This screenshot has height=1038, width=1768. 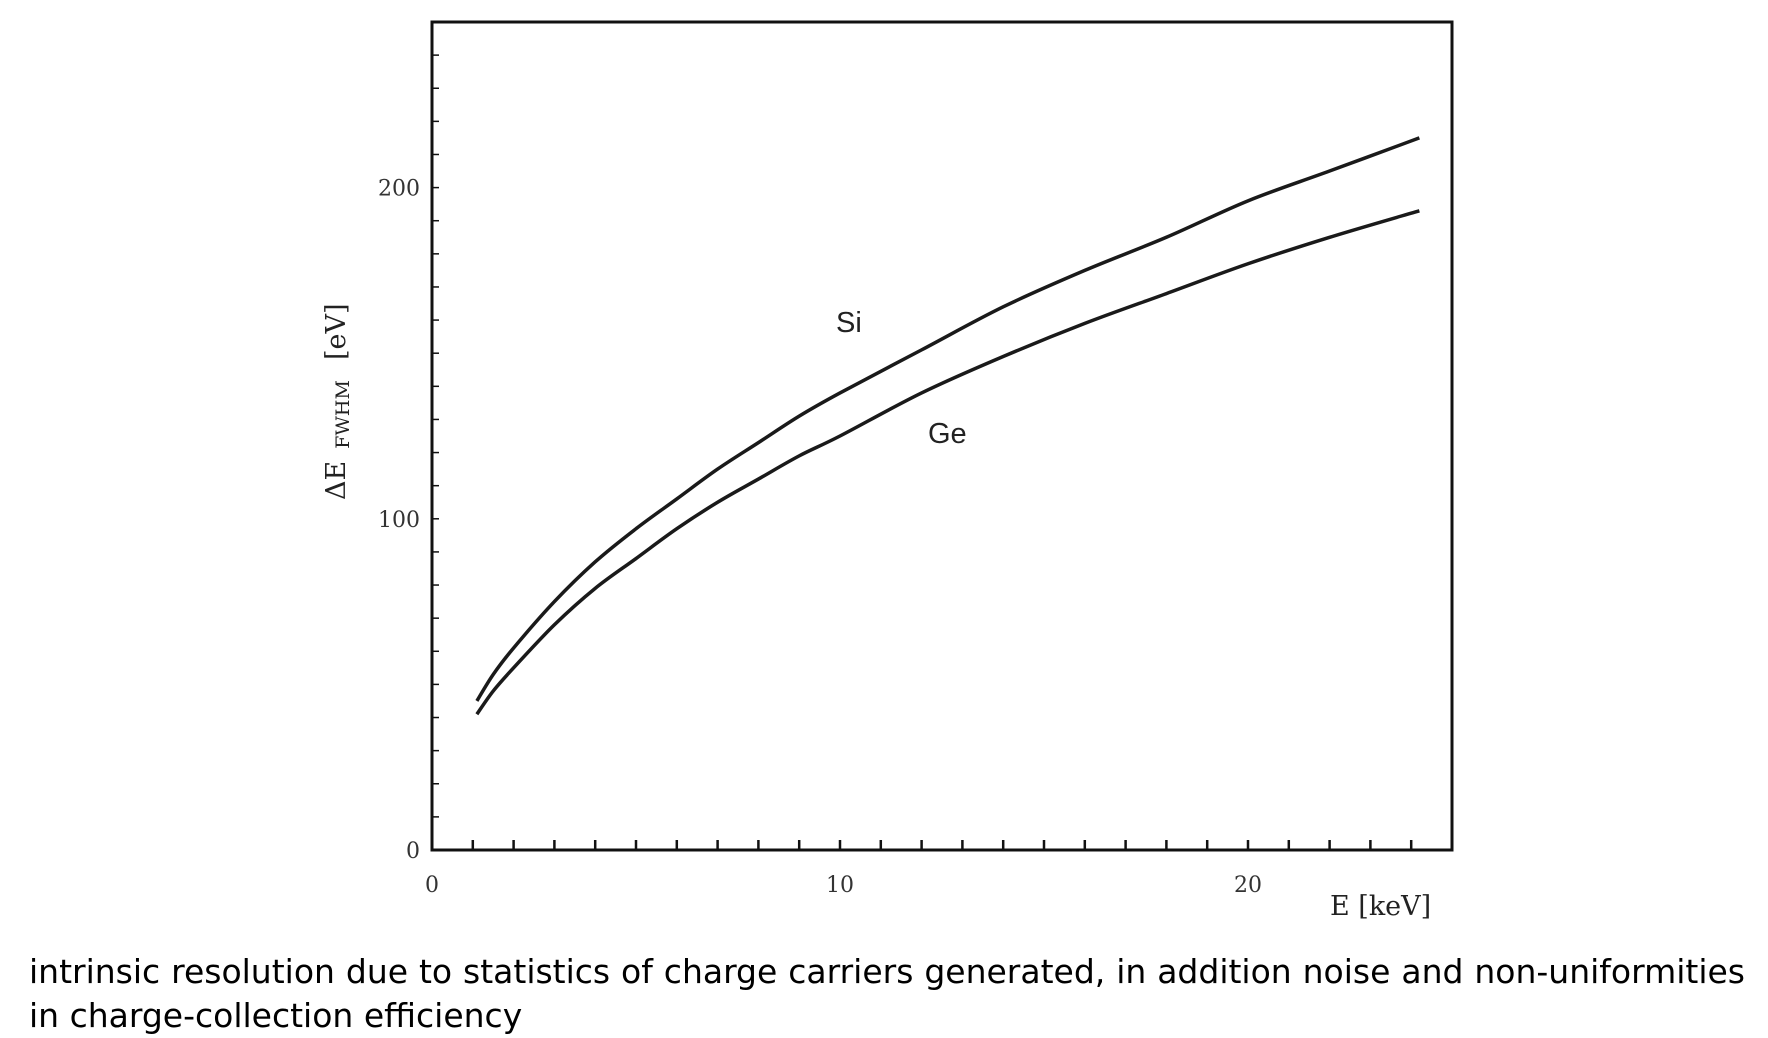 I want to click on series-label-ge: Ge, so click(x=947, y=434).